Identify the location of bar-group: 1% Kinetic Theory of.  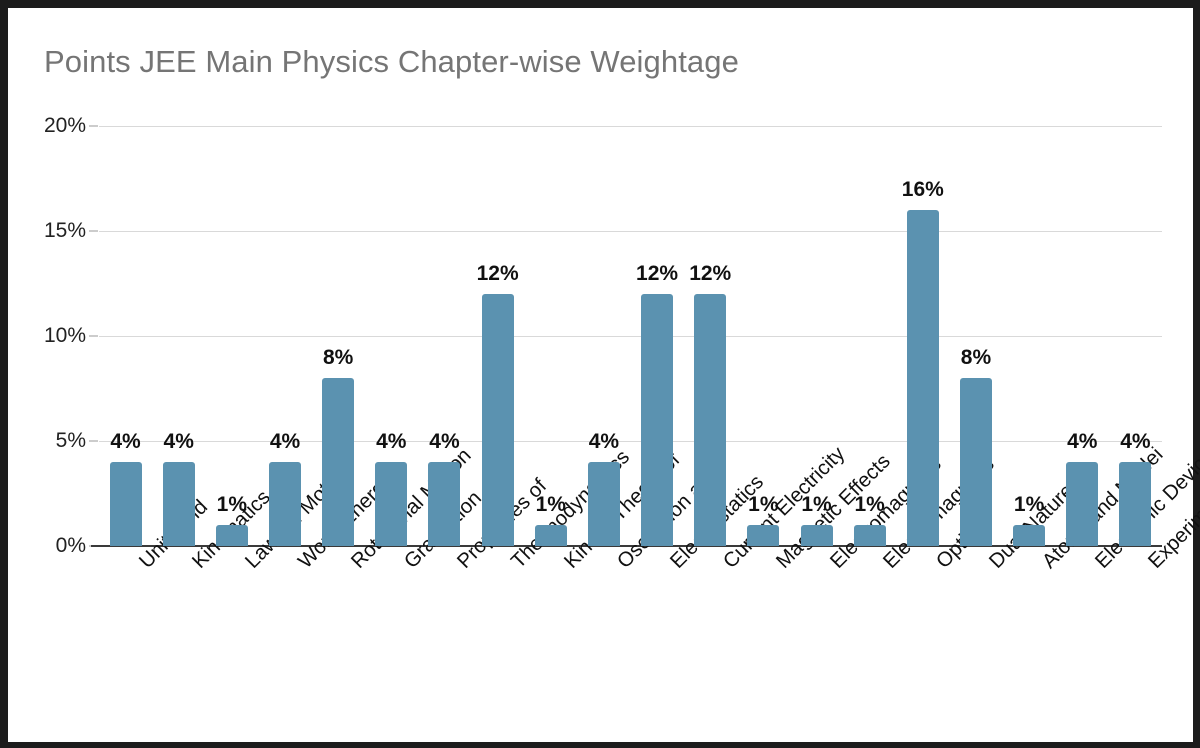
(604, 349).